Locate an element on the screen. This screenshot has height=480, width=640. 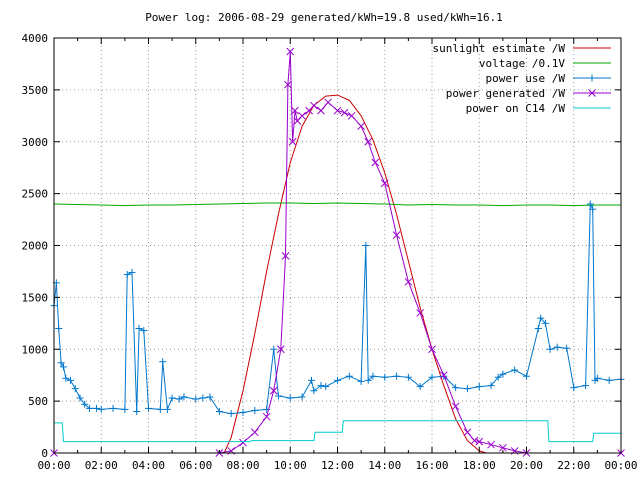
series-voltage-0-1v is located at coordinates (337, 204).